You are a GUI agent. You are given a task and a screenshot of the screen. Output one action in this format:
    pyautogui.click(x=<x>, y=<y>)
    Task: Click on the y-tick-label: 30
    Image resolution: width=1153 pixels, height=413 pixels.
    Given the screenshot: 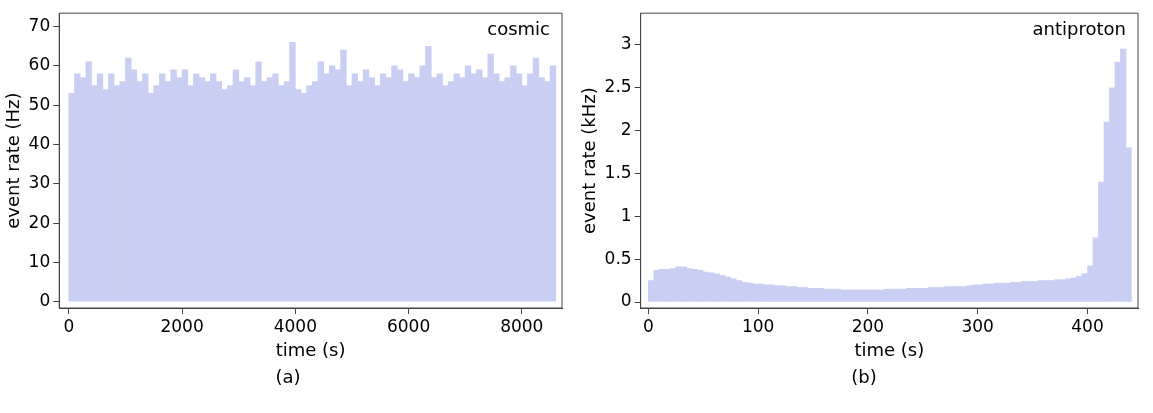 What is the action you would take?
    pyautogui.click(x=39, y=182)
    